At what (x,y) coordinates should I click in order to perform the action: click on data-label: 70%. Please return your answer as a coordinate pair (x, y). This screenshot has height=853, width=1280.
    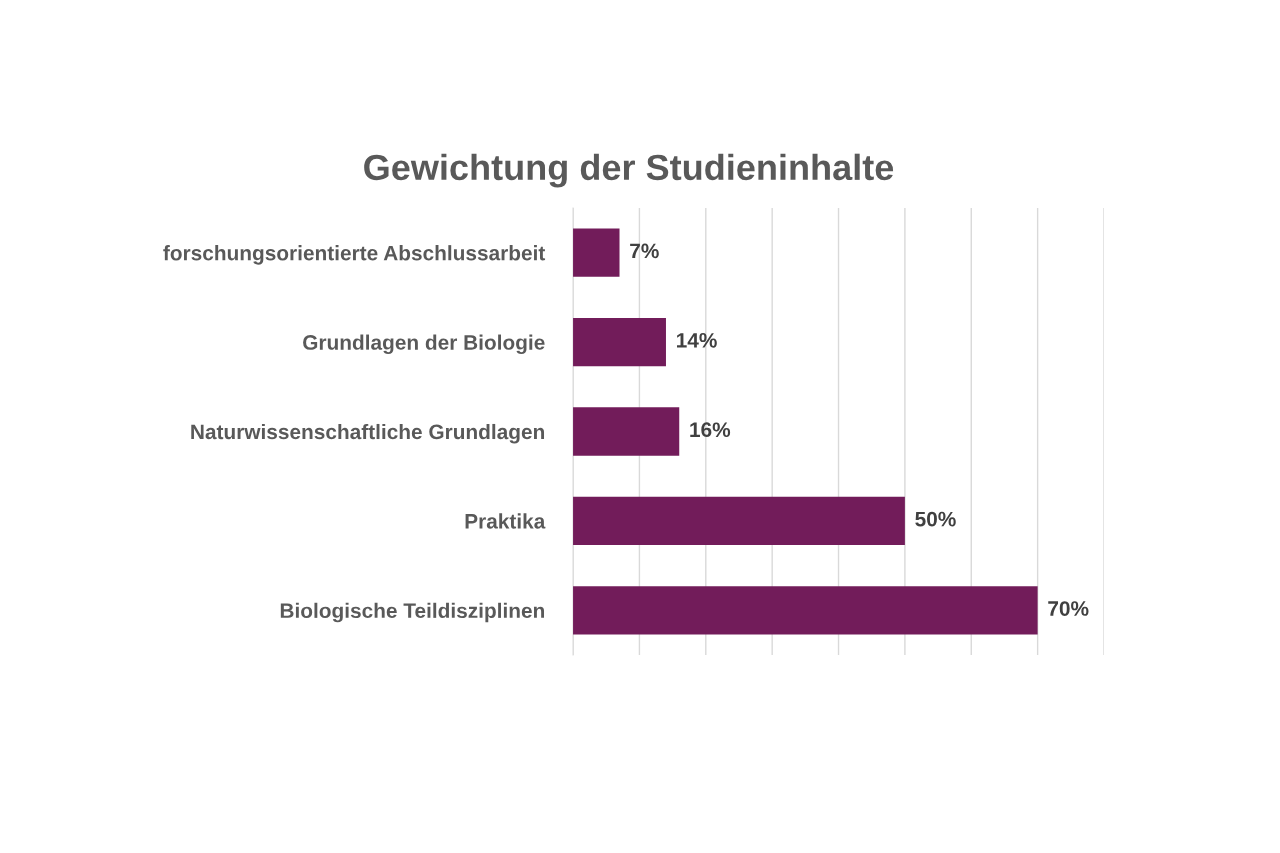
    Looking at the image, I should click on (1068, 608).